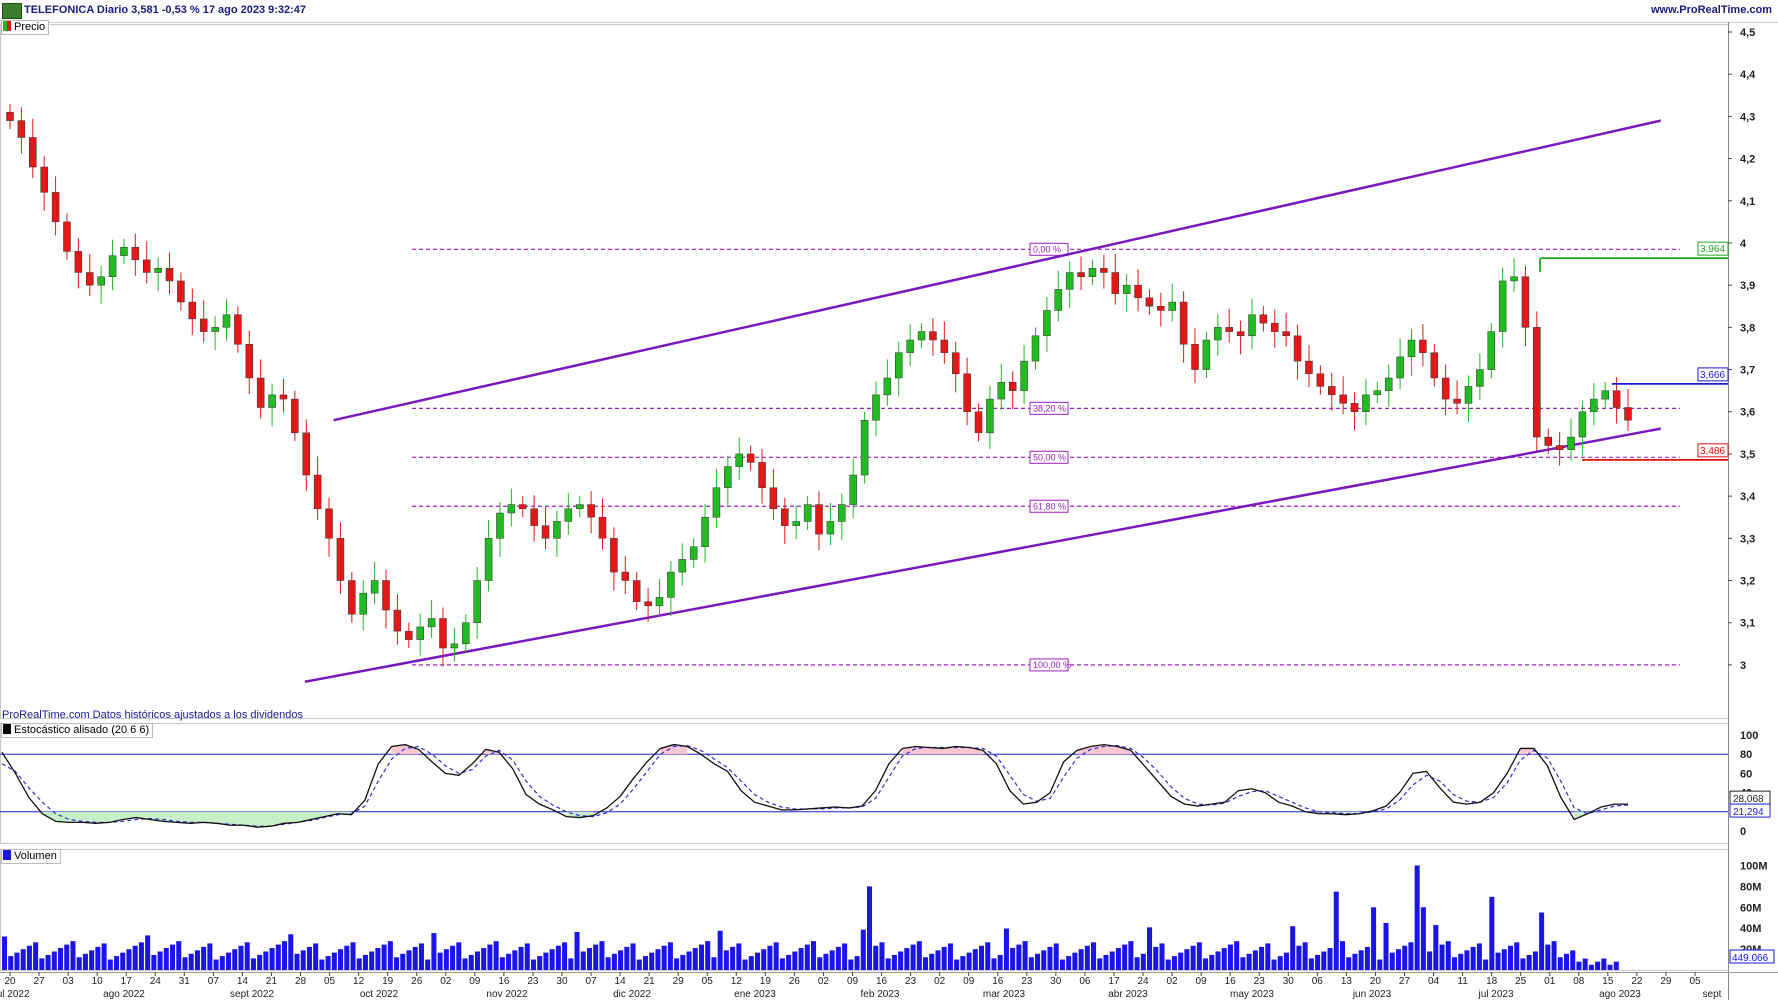  What do you see at coordinates (301, 981) in the screenshot?
I see `x-tick-day: 28` at bounding box center [301, 981].